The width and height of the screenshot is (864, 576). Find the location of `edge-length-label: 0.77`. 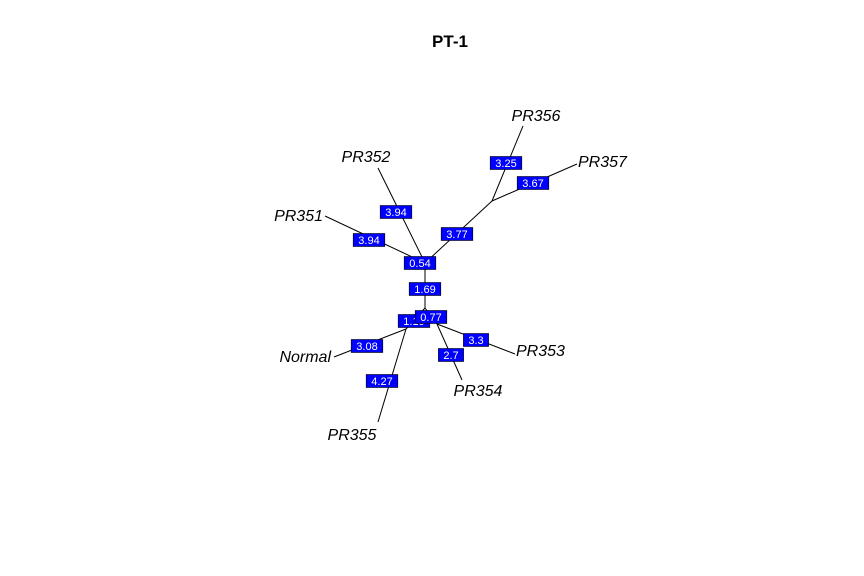

edge-length-label: 0.77 is located at coordinates (431, 317).